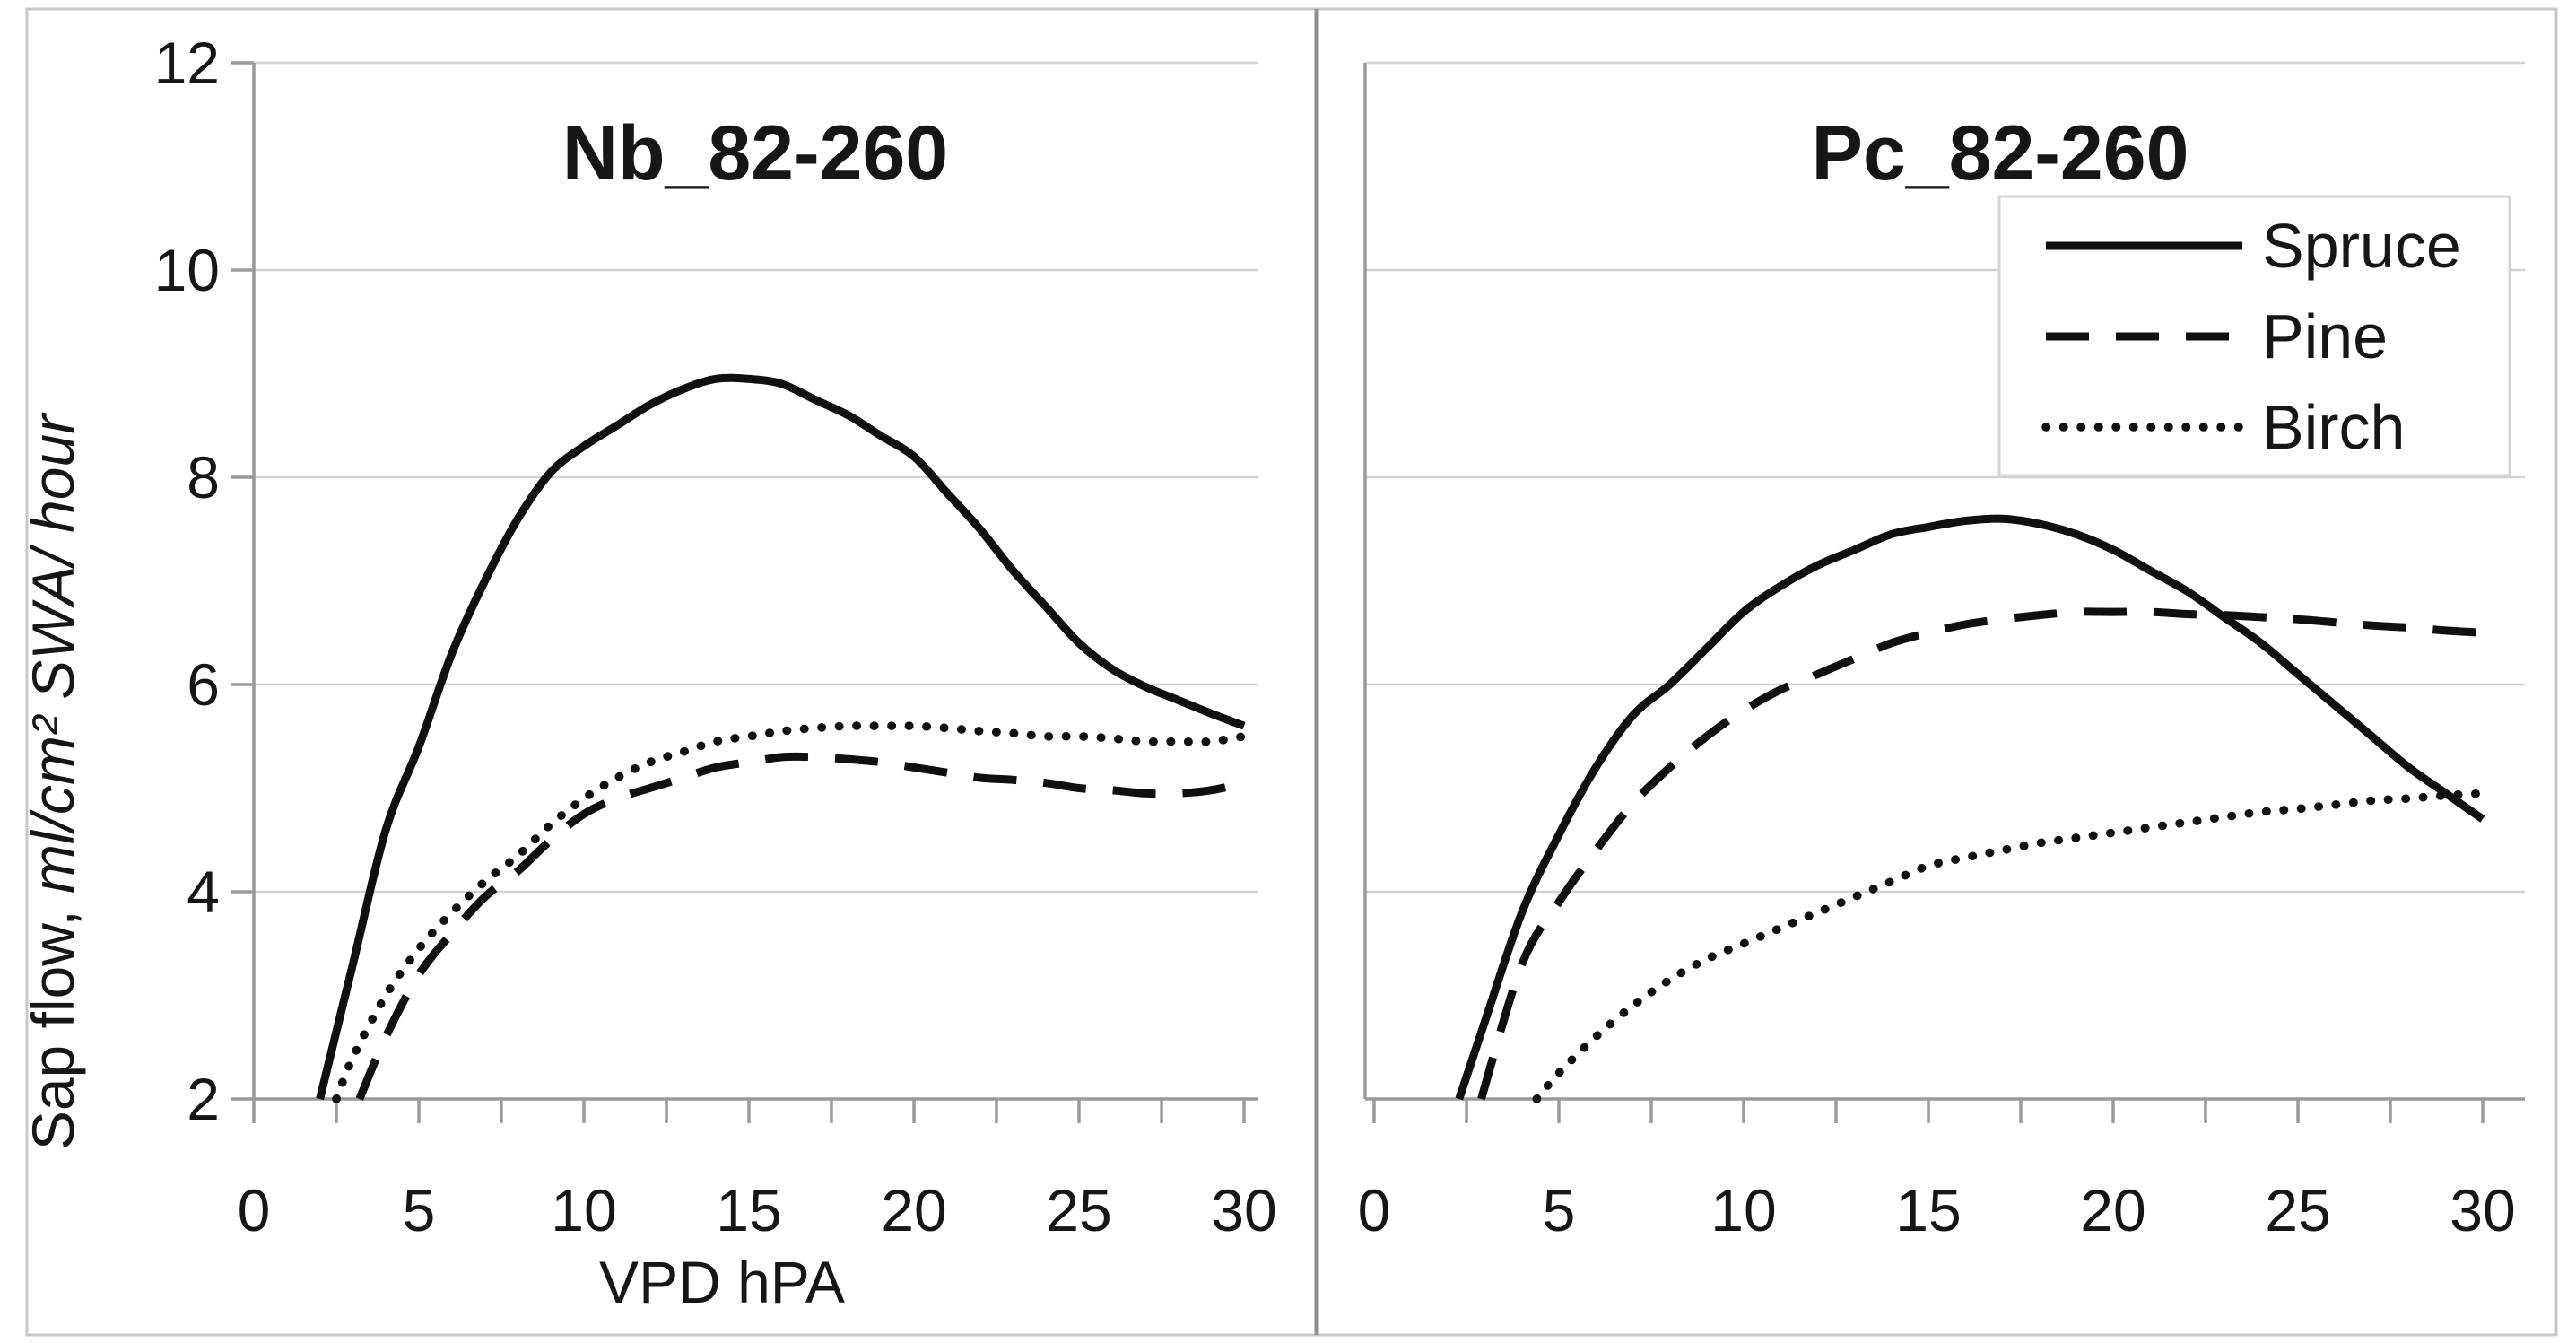 The width and height of the screenshot is (2576, 1343). I want to click on y-axis-title-units: ml/cm² SWA/ hour, so click(53, 653).